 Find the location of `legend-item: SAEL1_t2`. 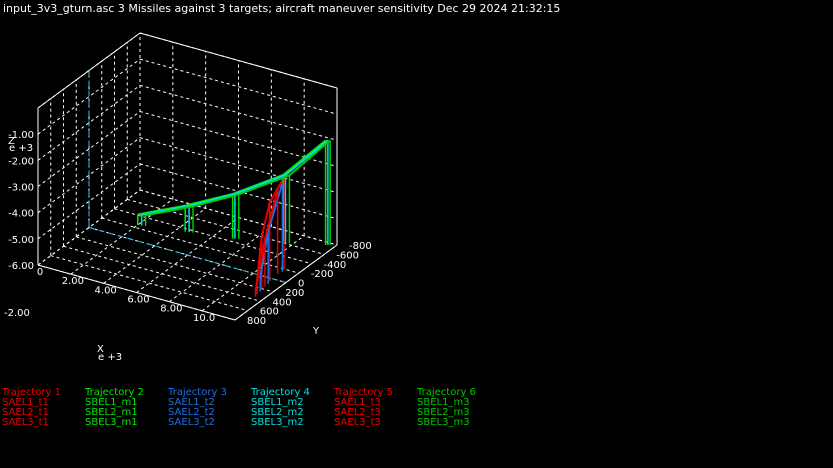

legend-item: SAEL1_t2 is located at coordinates (191, 402).